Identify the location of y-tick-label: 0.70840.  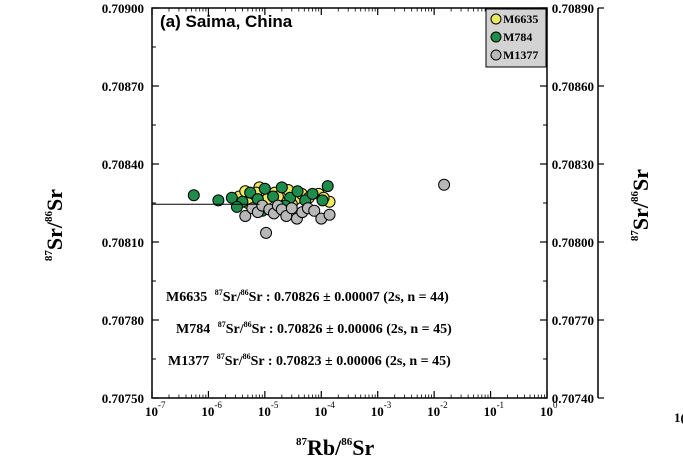
(123, 164).